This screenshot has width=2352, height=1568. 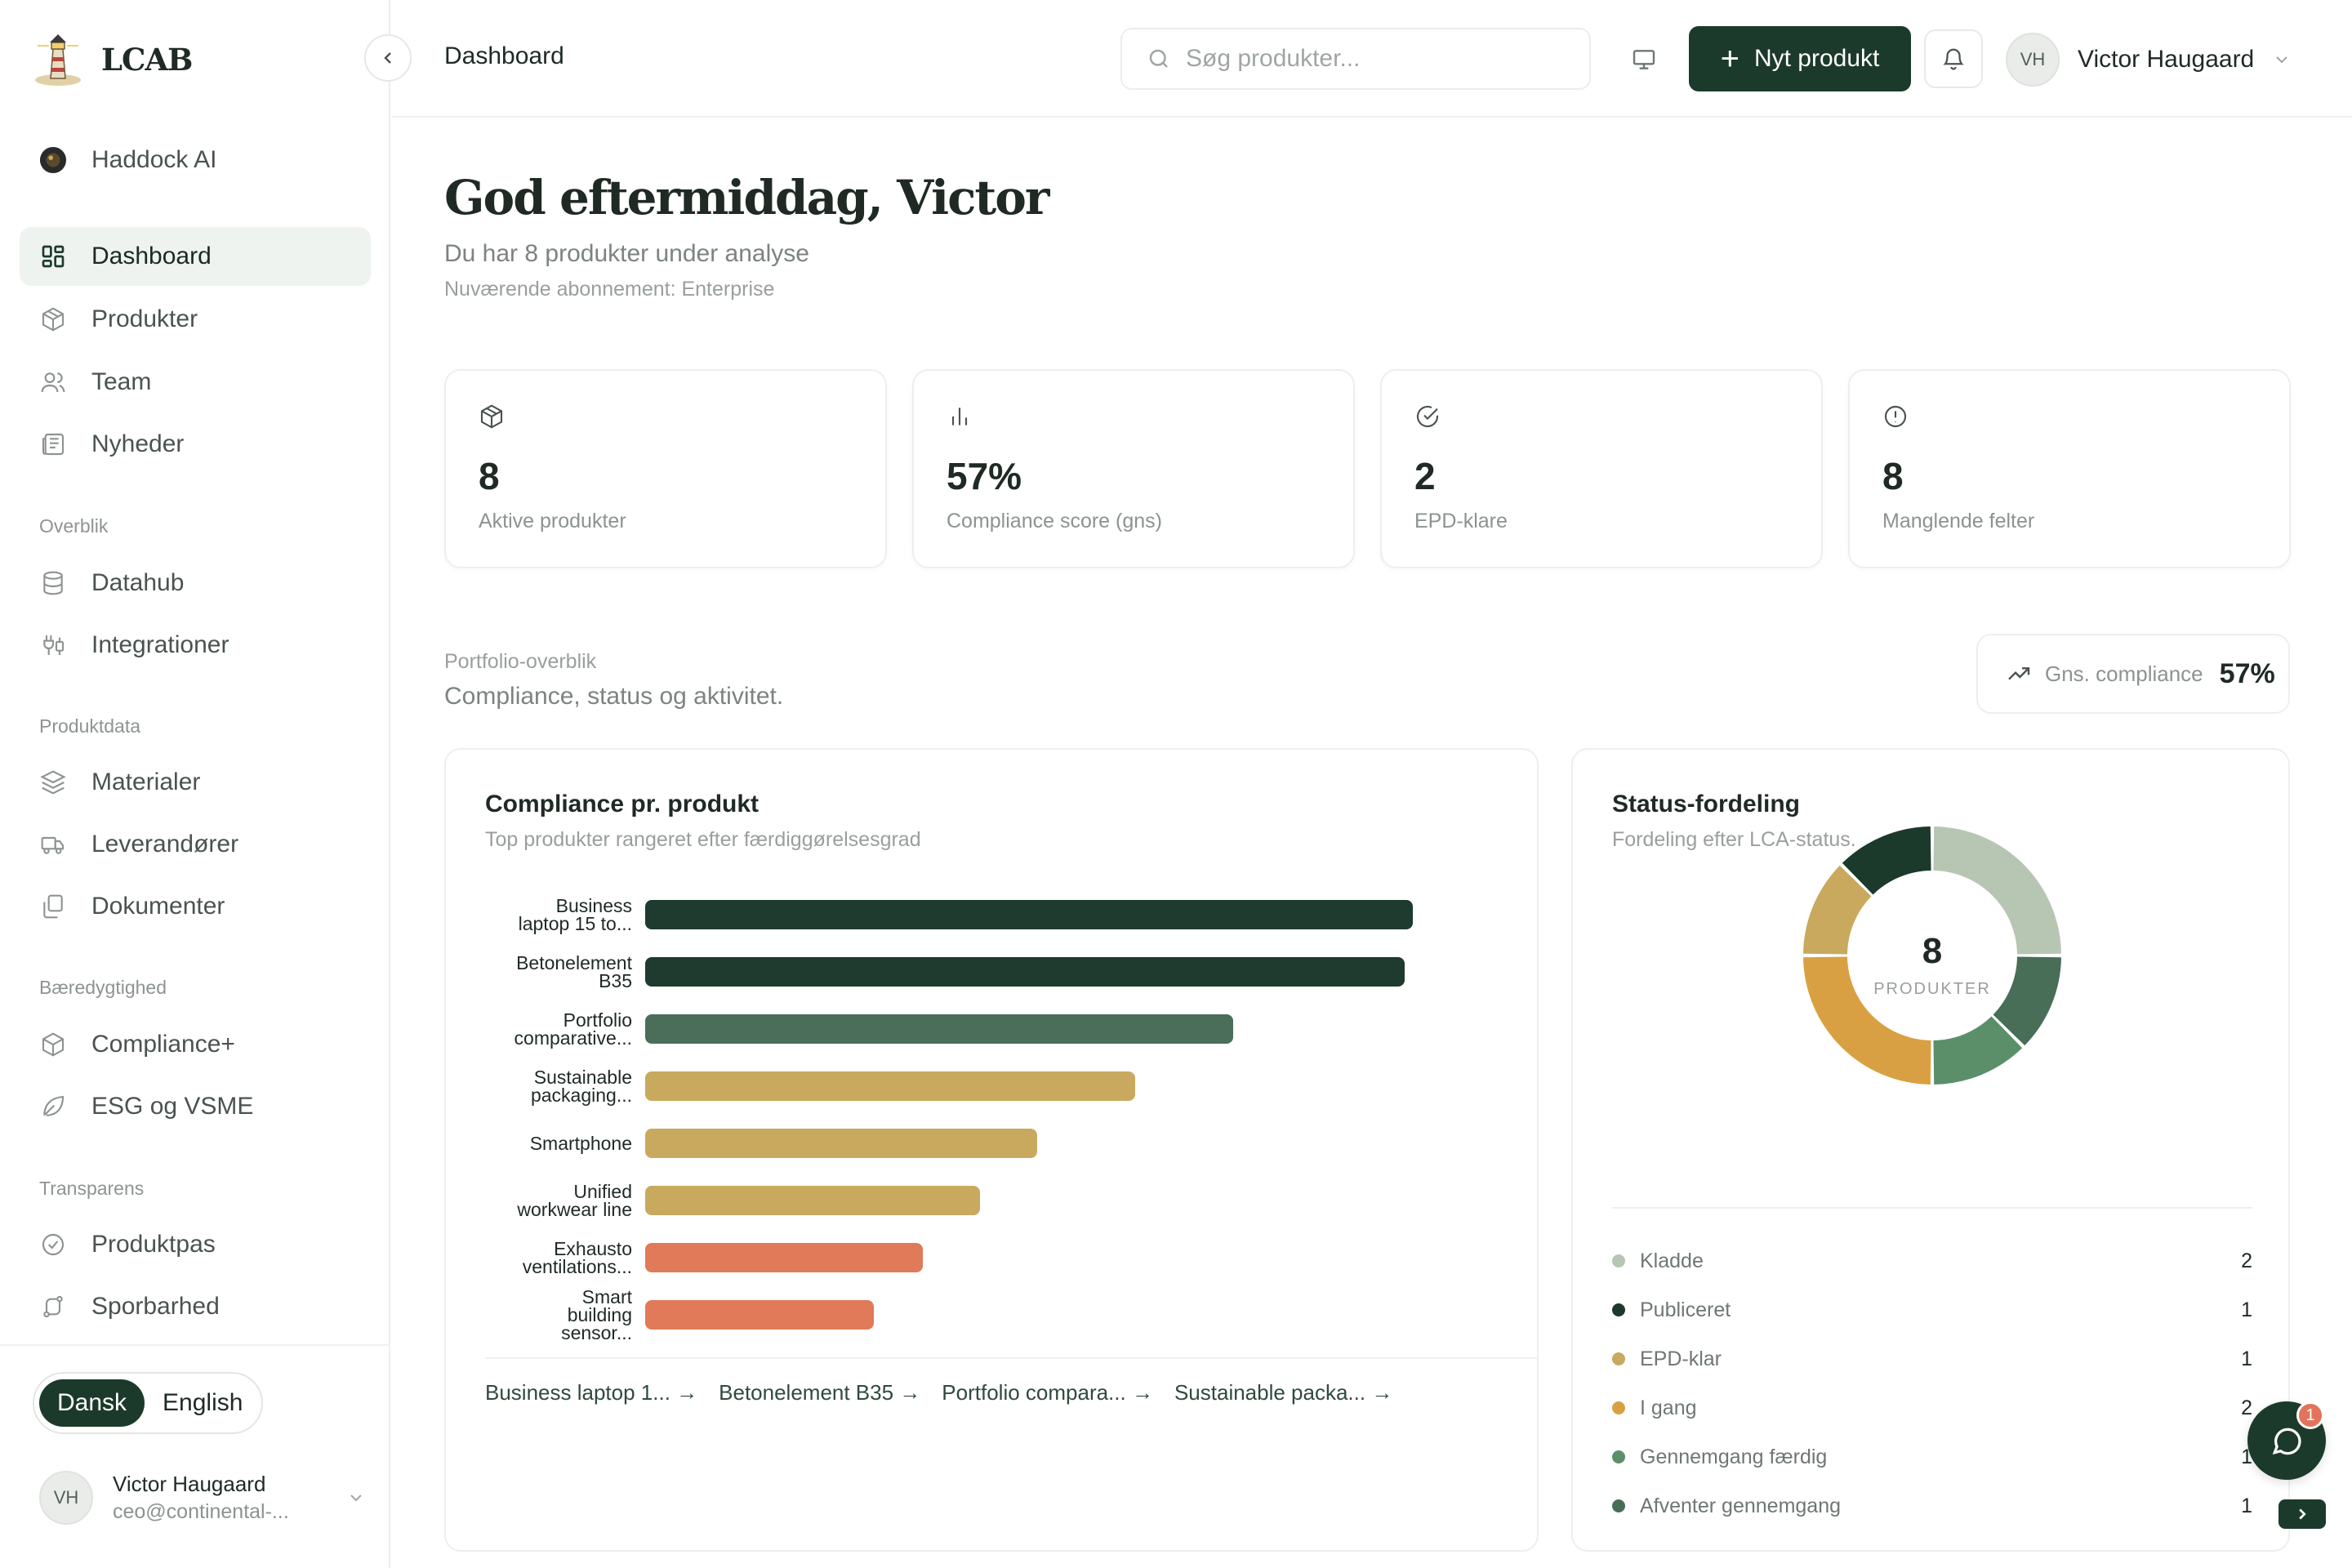 I want to click on language-option-english: English, so click(x=203, y=1402).